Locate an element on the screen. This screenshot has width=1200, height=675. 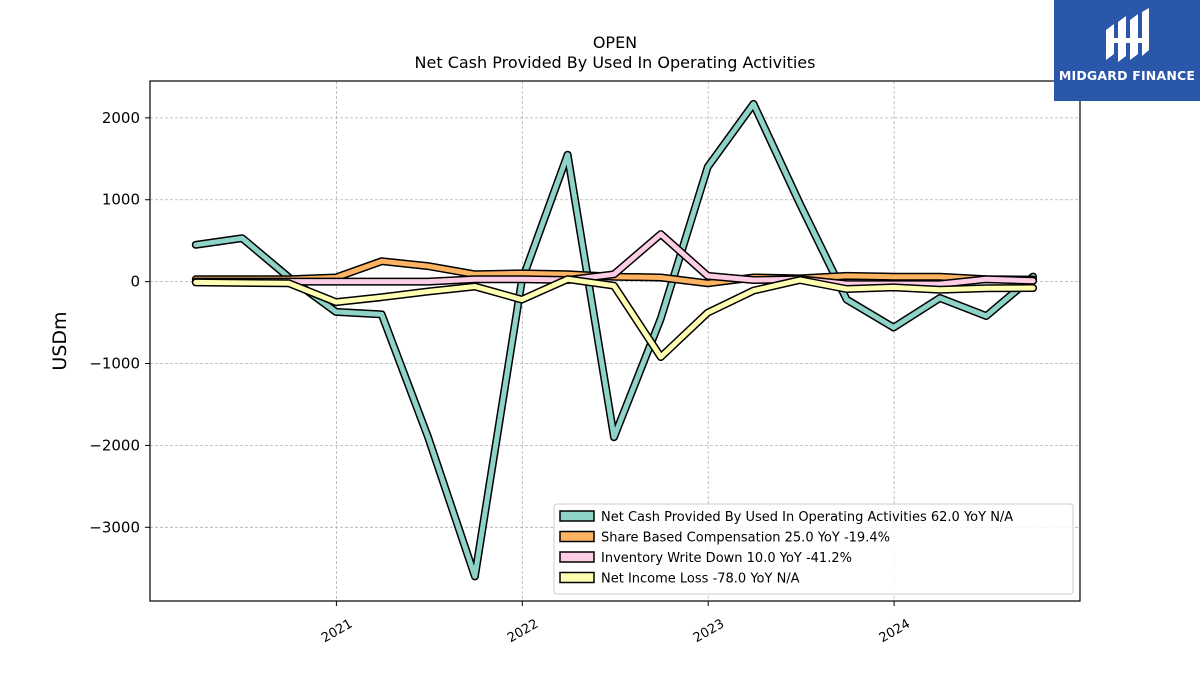
legend-frame is located at coordinates (813, 549).